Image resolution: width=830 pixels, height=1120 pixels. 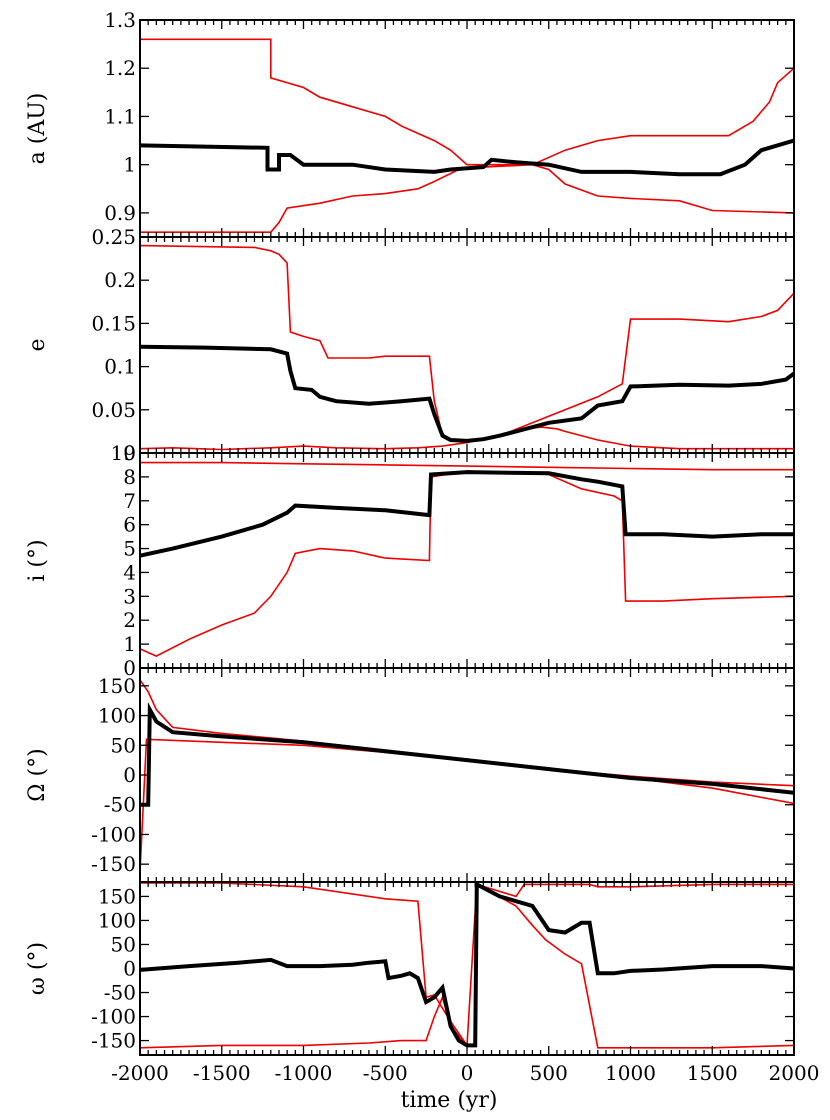 I want to click on x-tick-label: -1500, so click(x=222, y=1073).